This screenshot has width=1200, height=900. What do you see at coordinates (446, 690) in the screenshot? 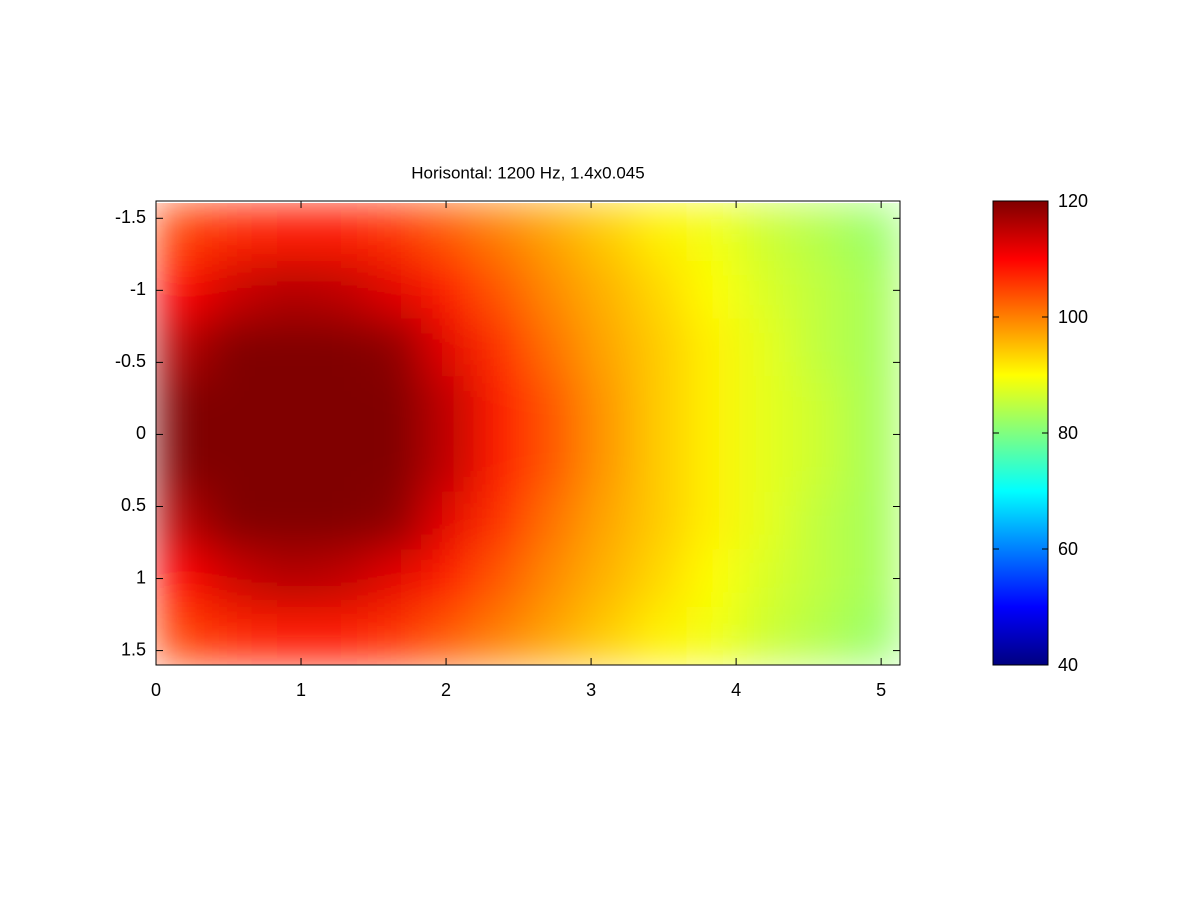
I see `x-tick-label: 2` at bounding box center [446, 690].